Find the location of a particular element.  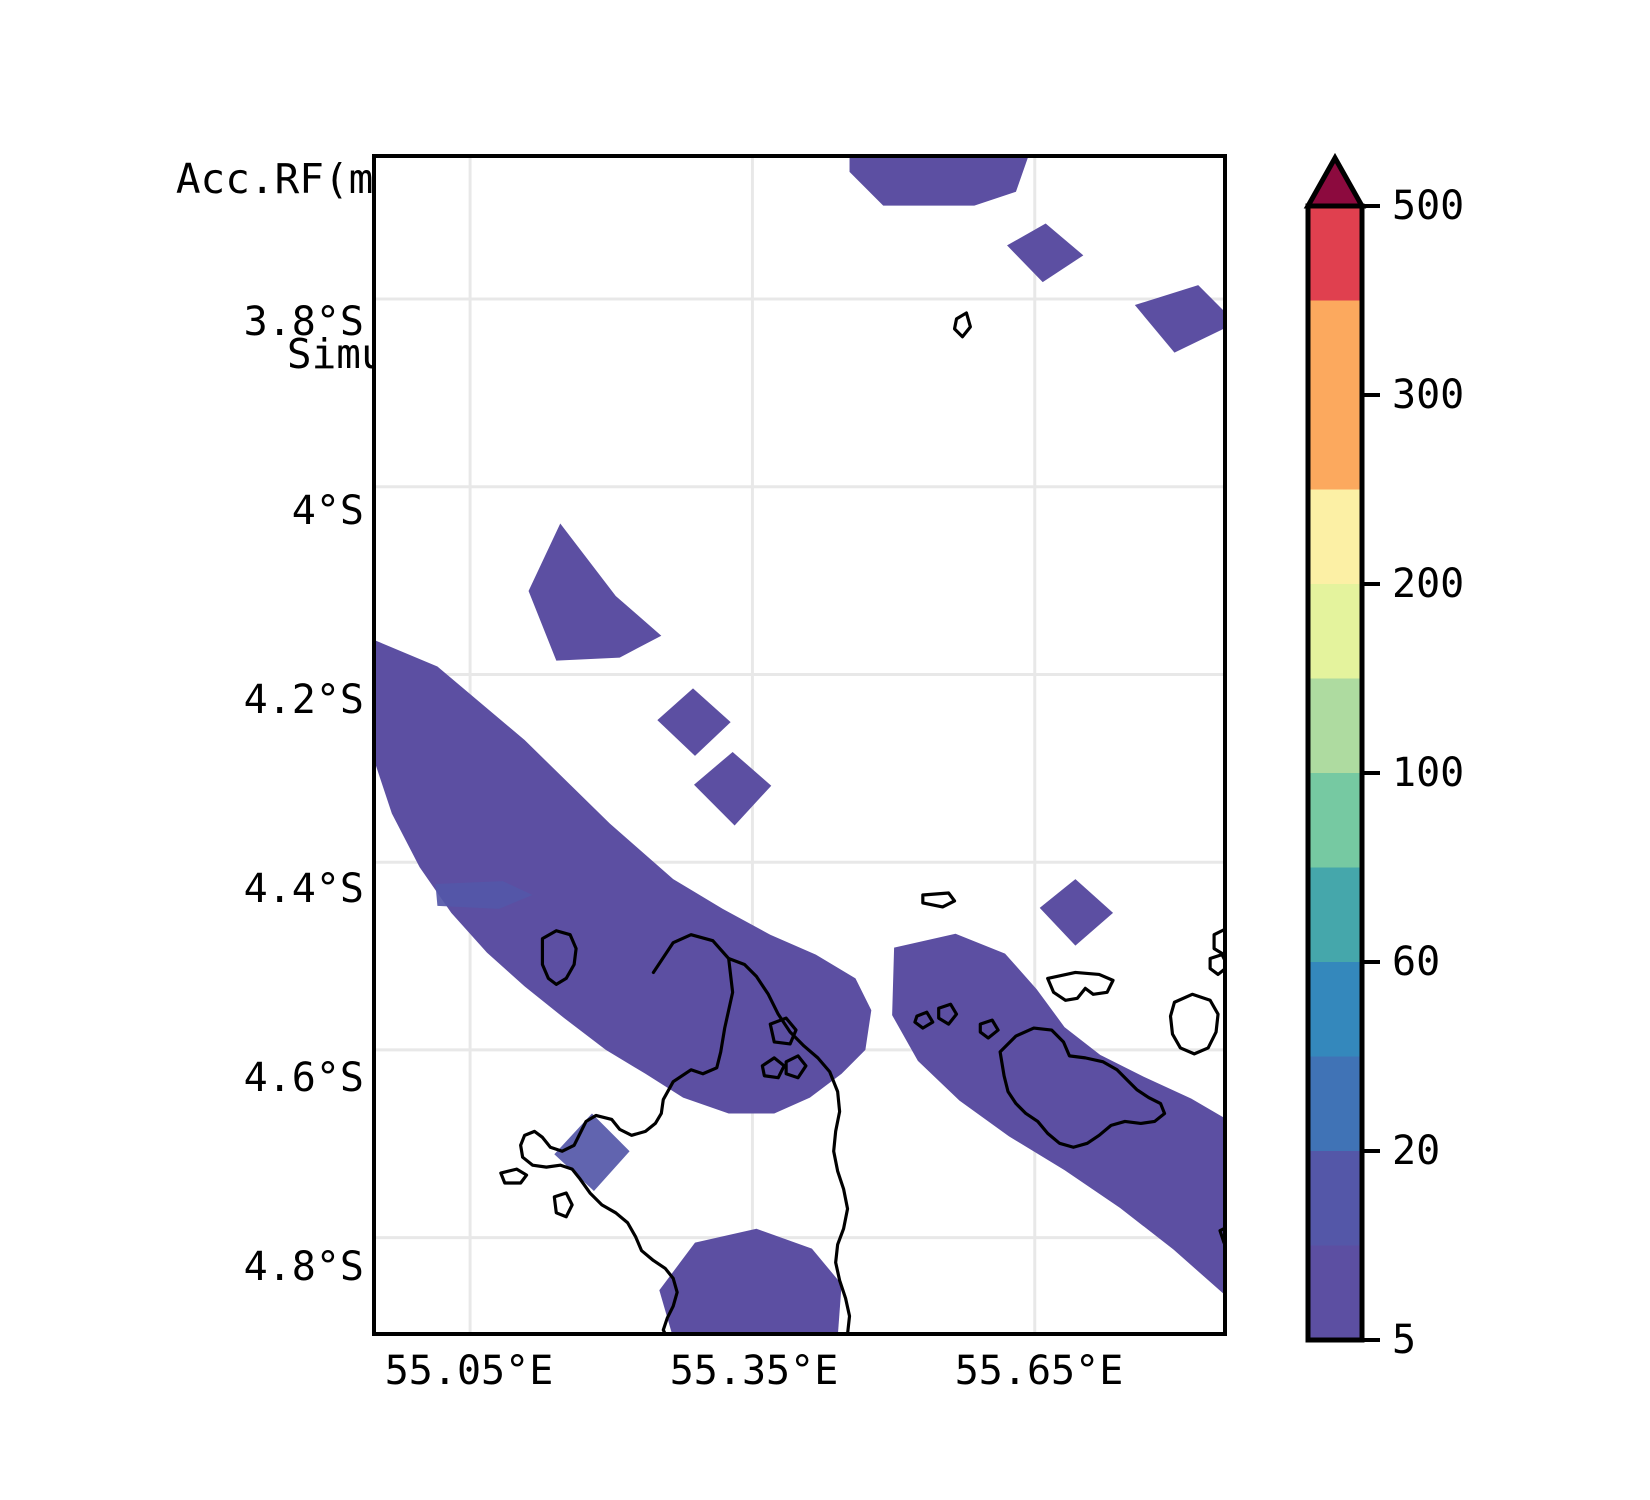

coastline-la-digue is located at coordinates (1194, 1024).